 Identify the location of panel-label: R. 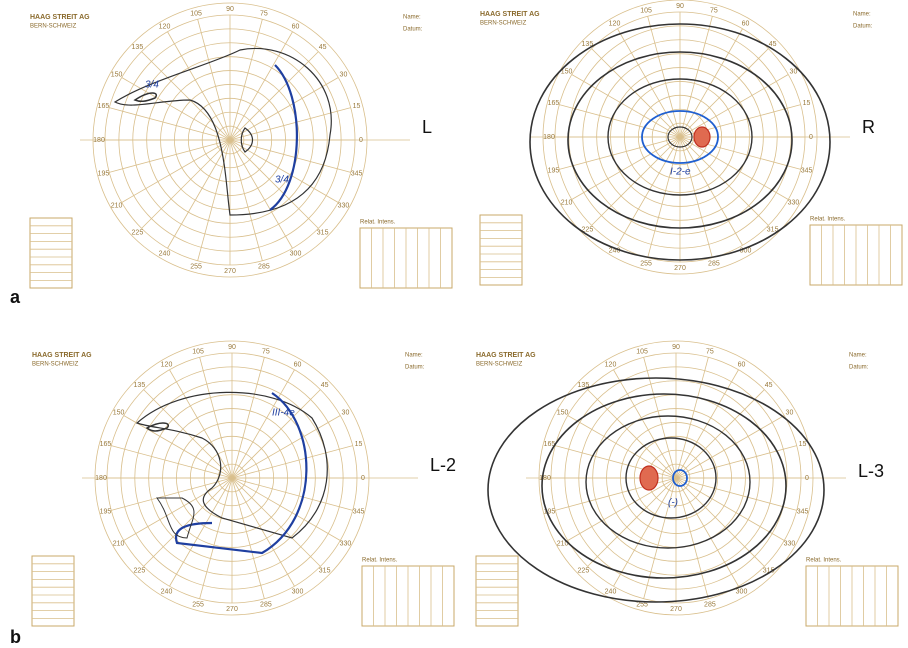
(868, 127).